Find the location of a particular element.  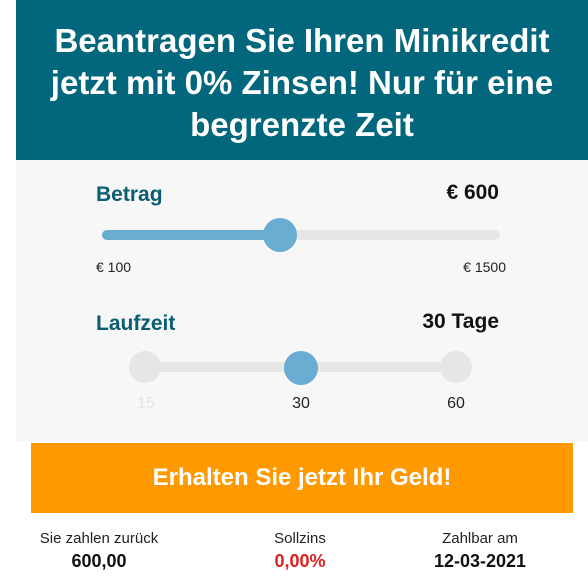

due-title: Zahlbar am is located at coordinates (480, 538).